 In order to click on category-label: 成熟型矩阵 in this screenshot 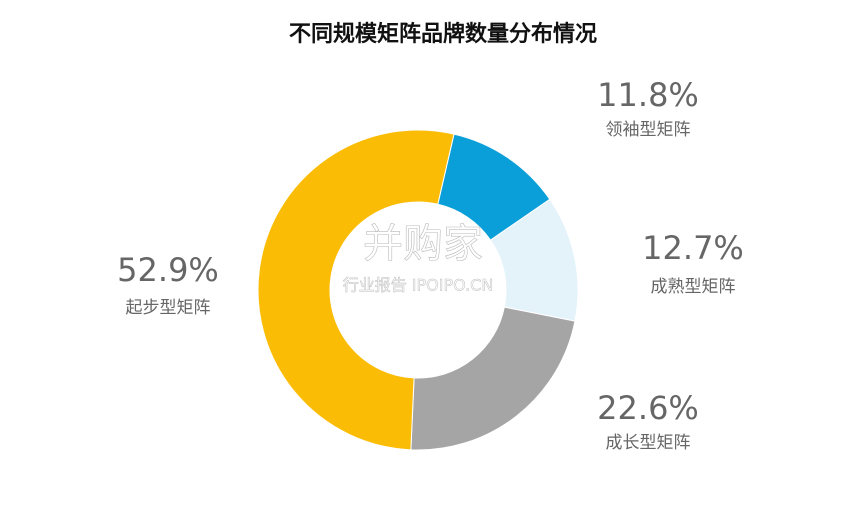, I will do `click(693, 286)`.